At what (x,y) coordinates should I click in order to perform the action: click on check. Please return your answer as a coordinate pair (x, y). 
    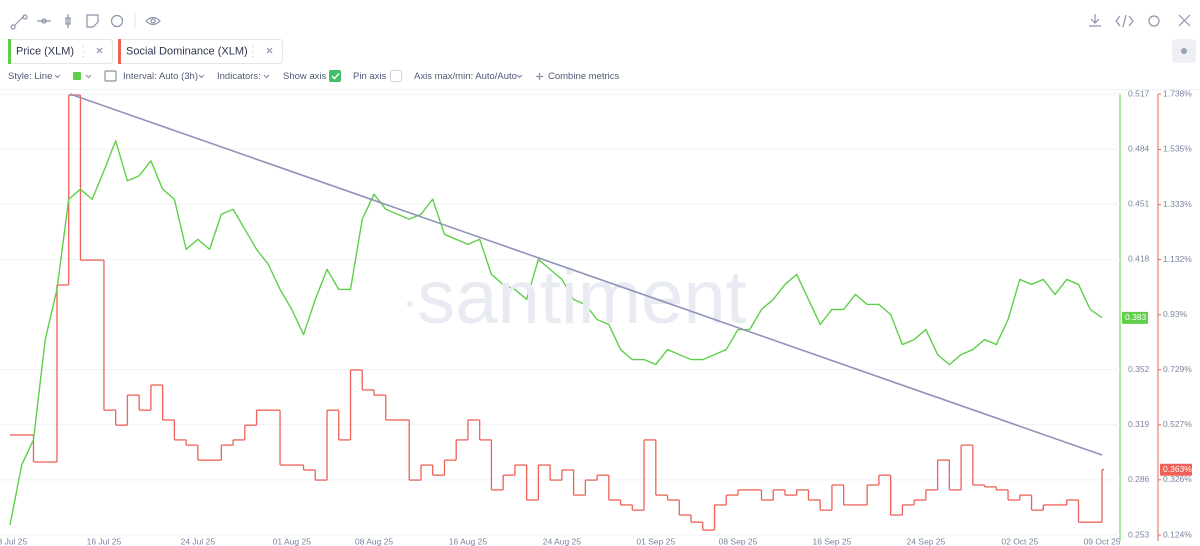
    Looking at the image, I should click on (335, 76).